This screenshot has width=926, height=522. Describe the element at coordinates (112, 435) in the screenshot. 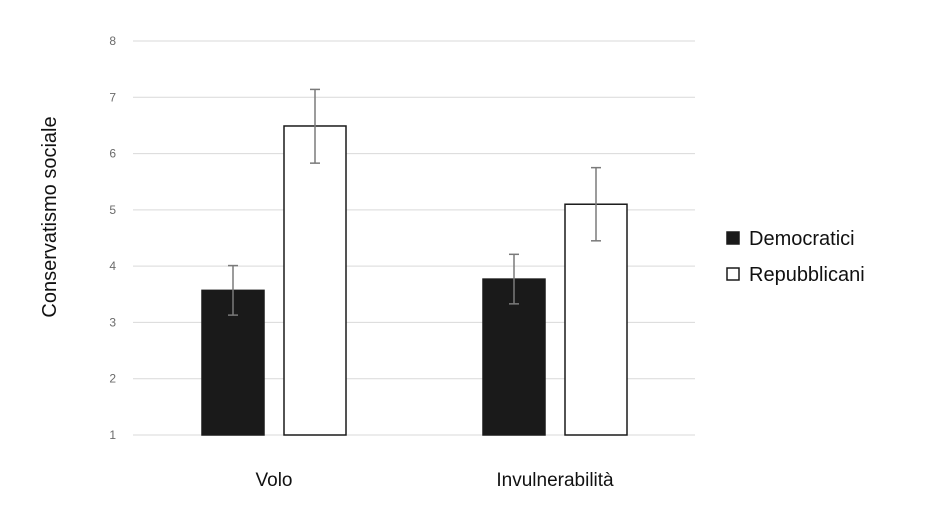

I see `y-tick-label: 1` at that location.